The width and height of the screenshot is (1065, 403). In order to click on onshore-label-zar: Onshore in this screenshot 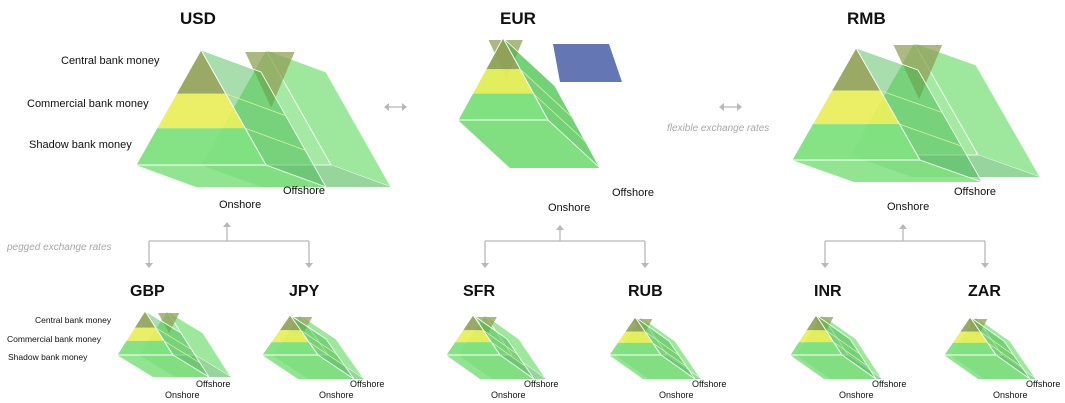, I will do `click(1010, 395)`.